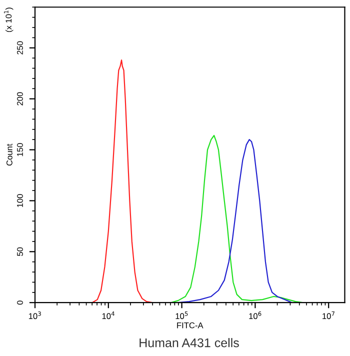 The image size is (350, 356). Describe the element at coordinates (328, 316) in the screenshot. I see `x-tick-label: 10$^{7}$` at that location.